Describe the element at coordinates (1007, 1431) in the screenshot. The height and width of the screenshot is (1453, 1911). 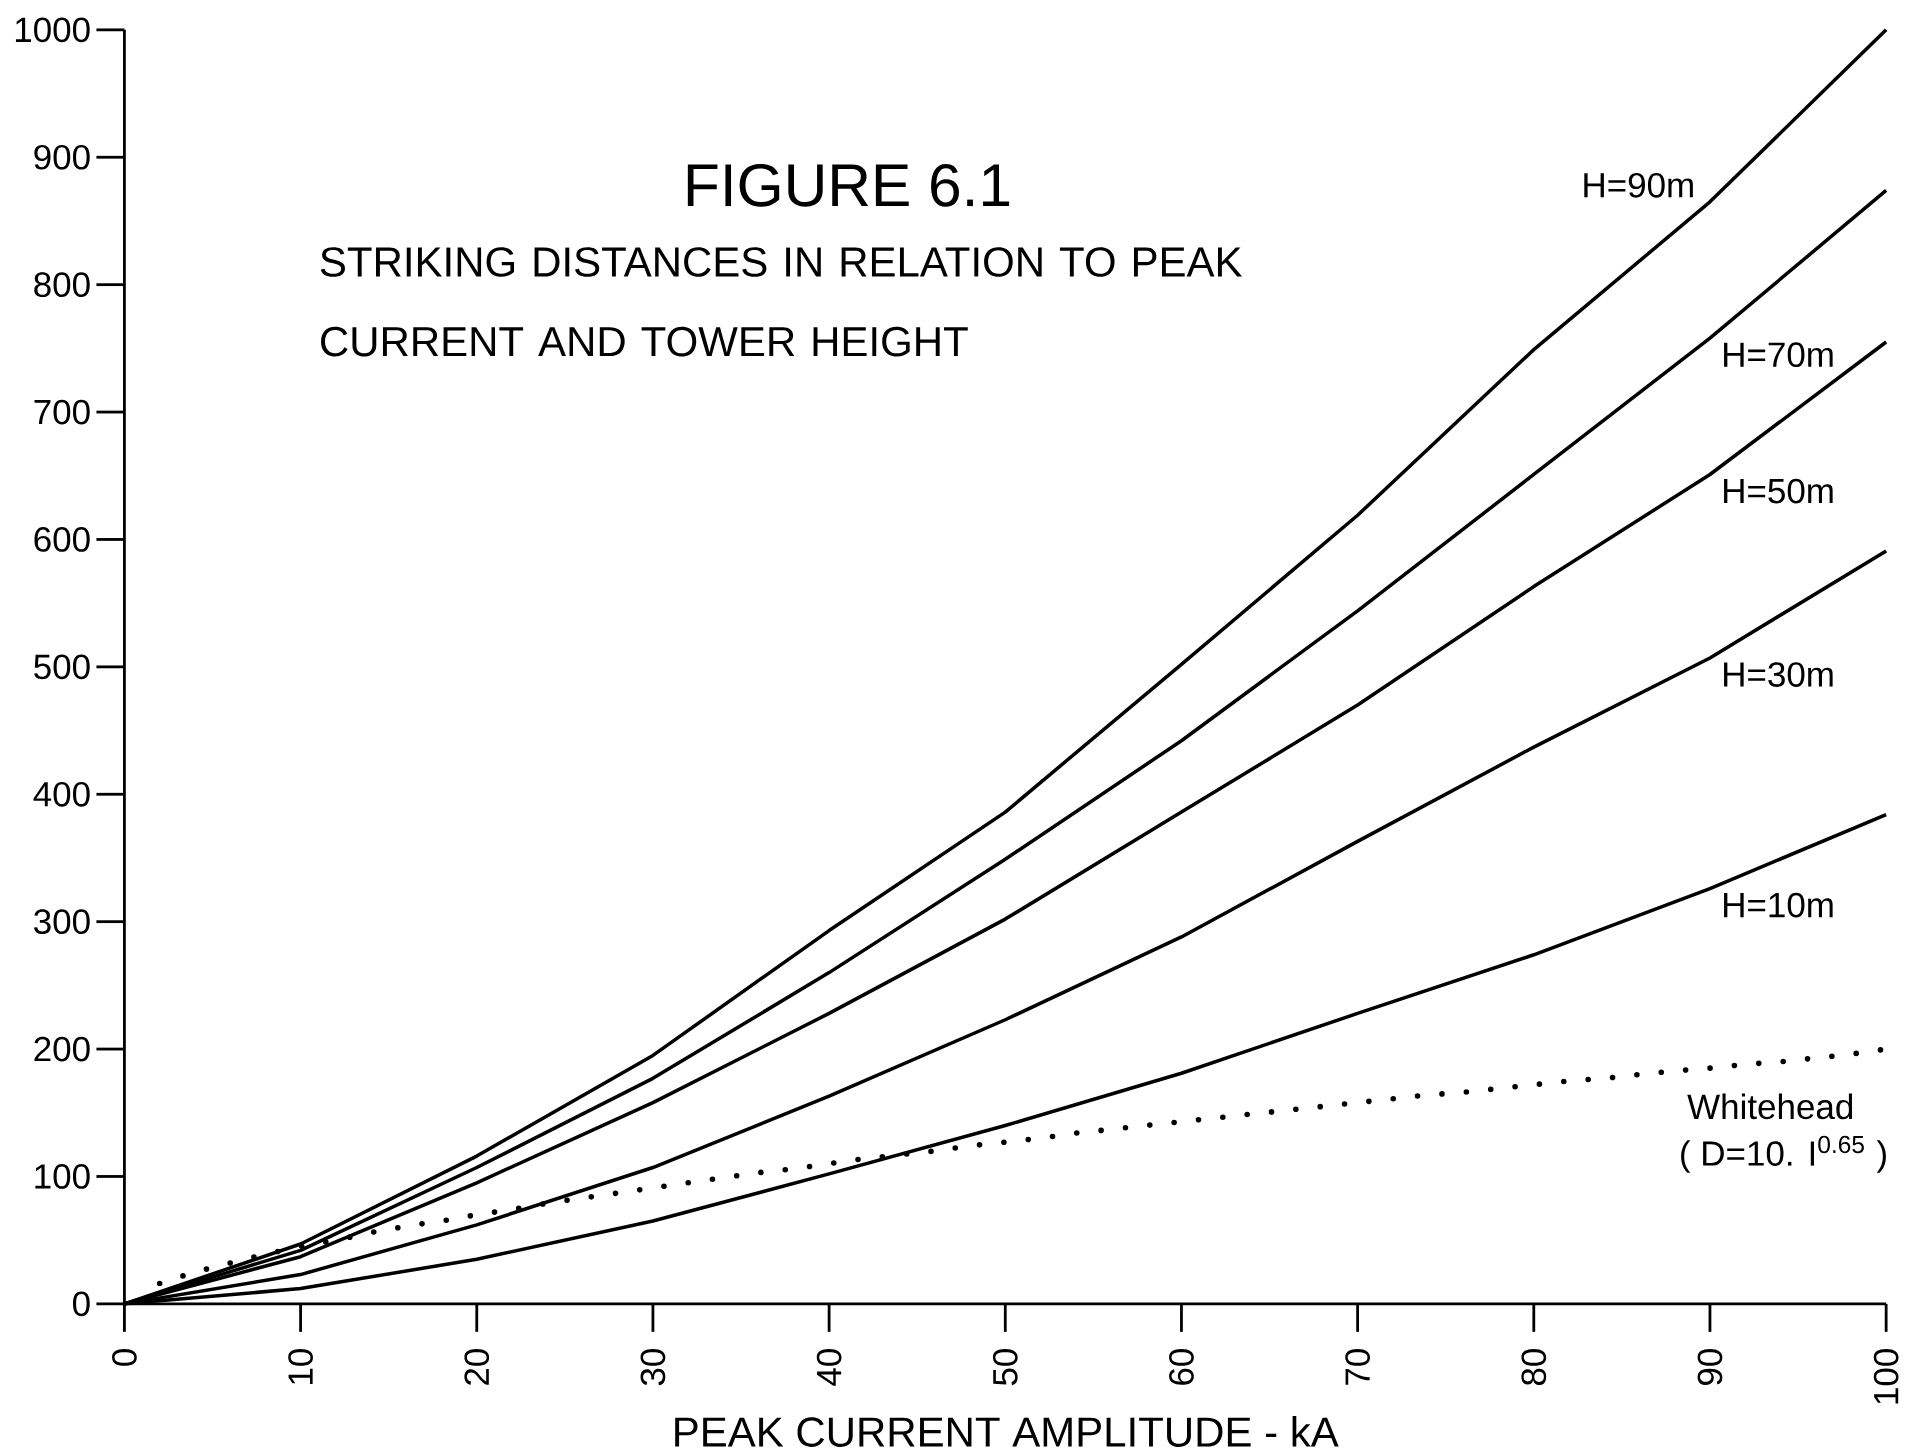
I see `x-axis-title: PEAK CURRENT AMPLITUDE - kA` at that location.